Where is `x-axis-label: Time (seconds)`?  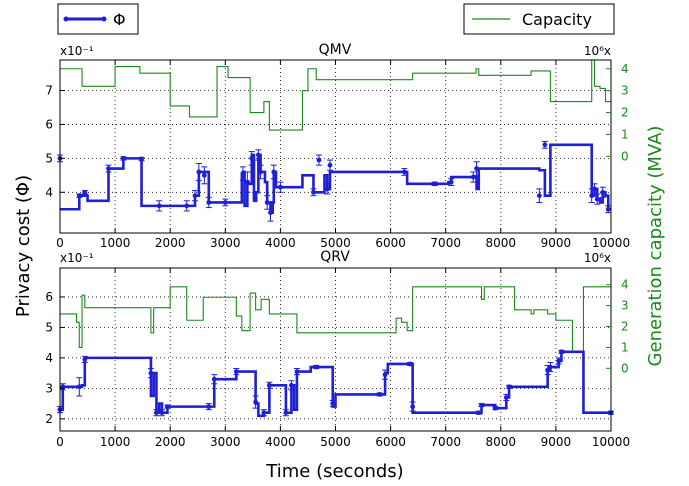
x-axis-label: Time (seconds) is located at coordinates (334, 471).